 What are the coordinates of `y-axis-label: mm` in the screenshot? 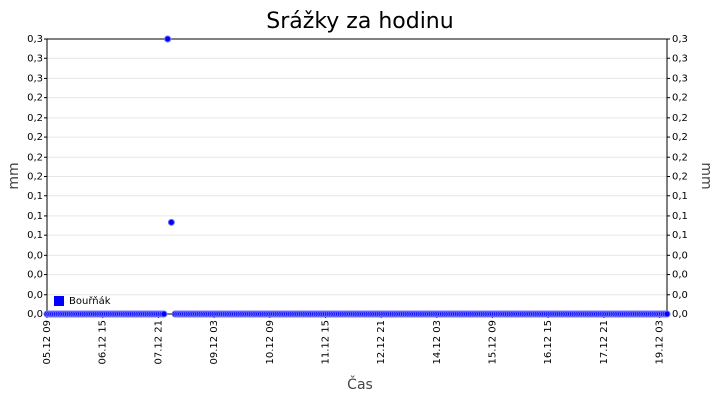 It's located at (14, 175).